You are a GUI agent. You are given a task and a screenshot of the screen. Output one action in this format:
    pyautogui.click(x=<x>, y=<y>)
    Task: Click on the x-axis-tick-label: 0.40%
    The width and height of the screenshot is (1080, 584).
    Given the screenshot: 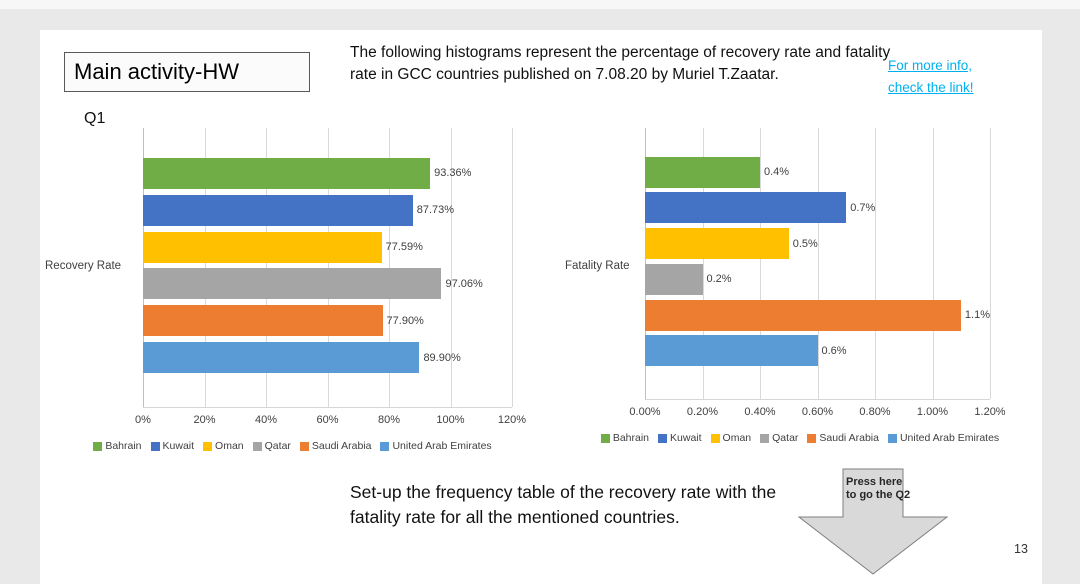 What is the action you would take?
    pyautogui.click(x=760, y=412)
    